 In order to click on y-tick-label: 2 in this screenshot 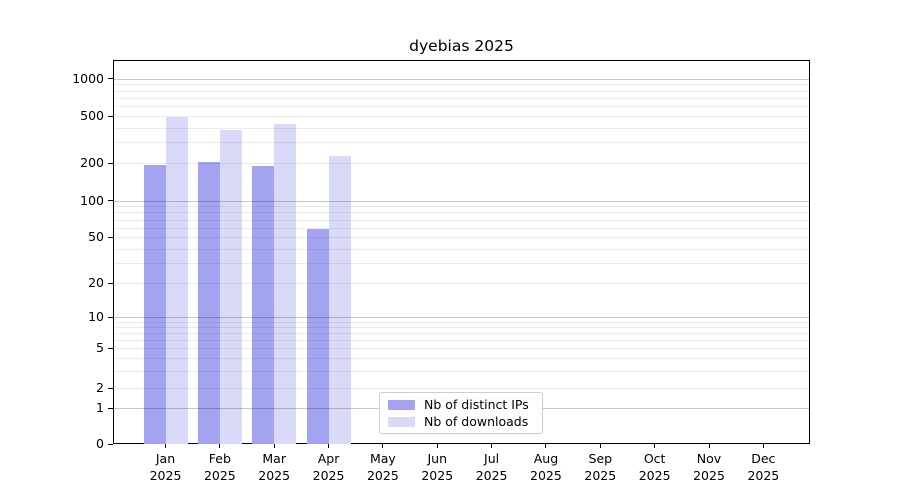, I will do `click(100, 388)`.